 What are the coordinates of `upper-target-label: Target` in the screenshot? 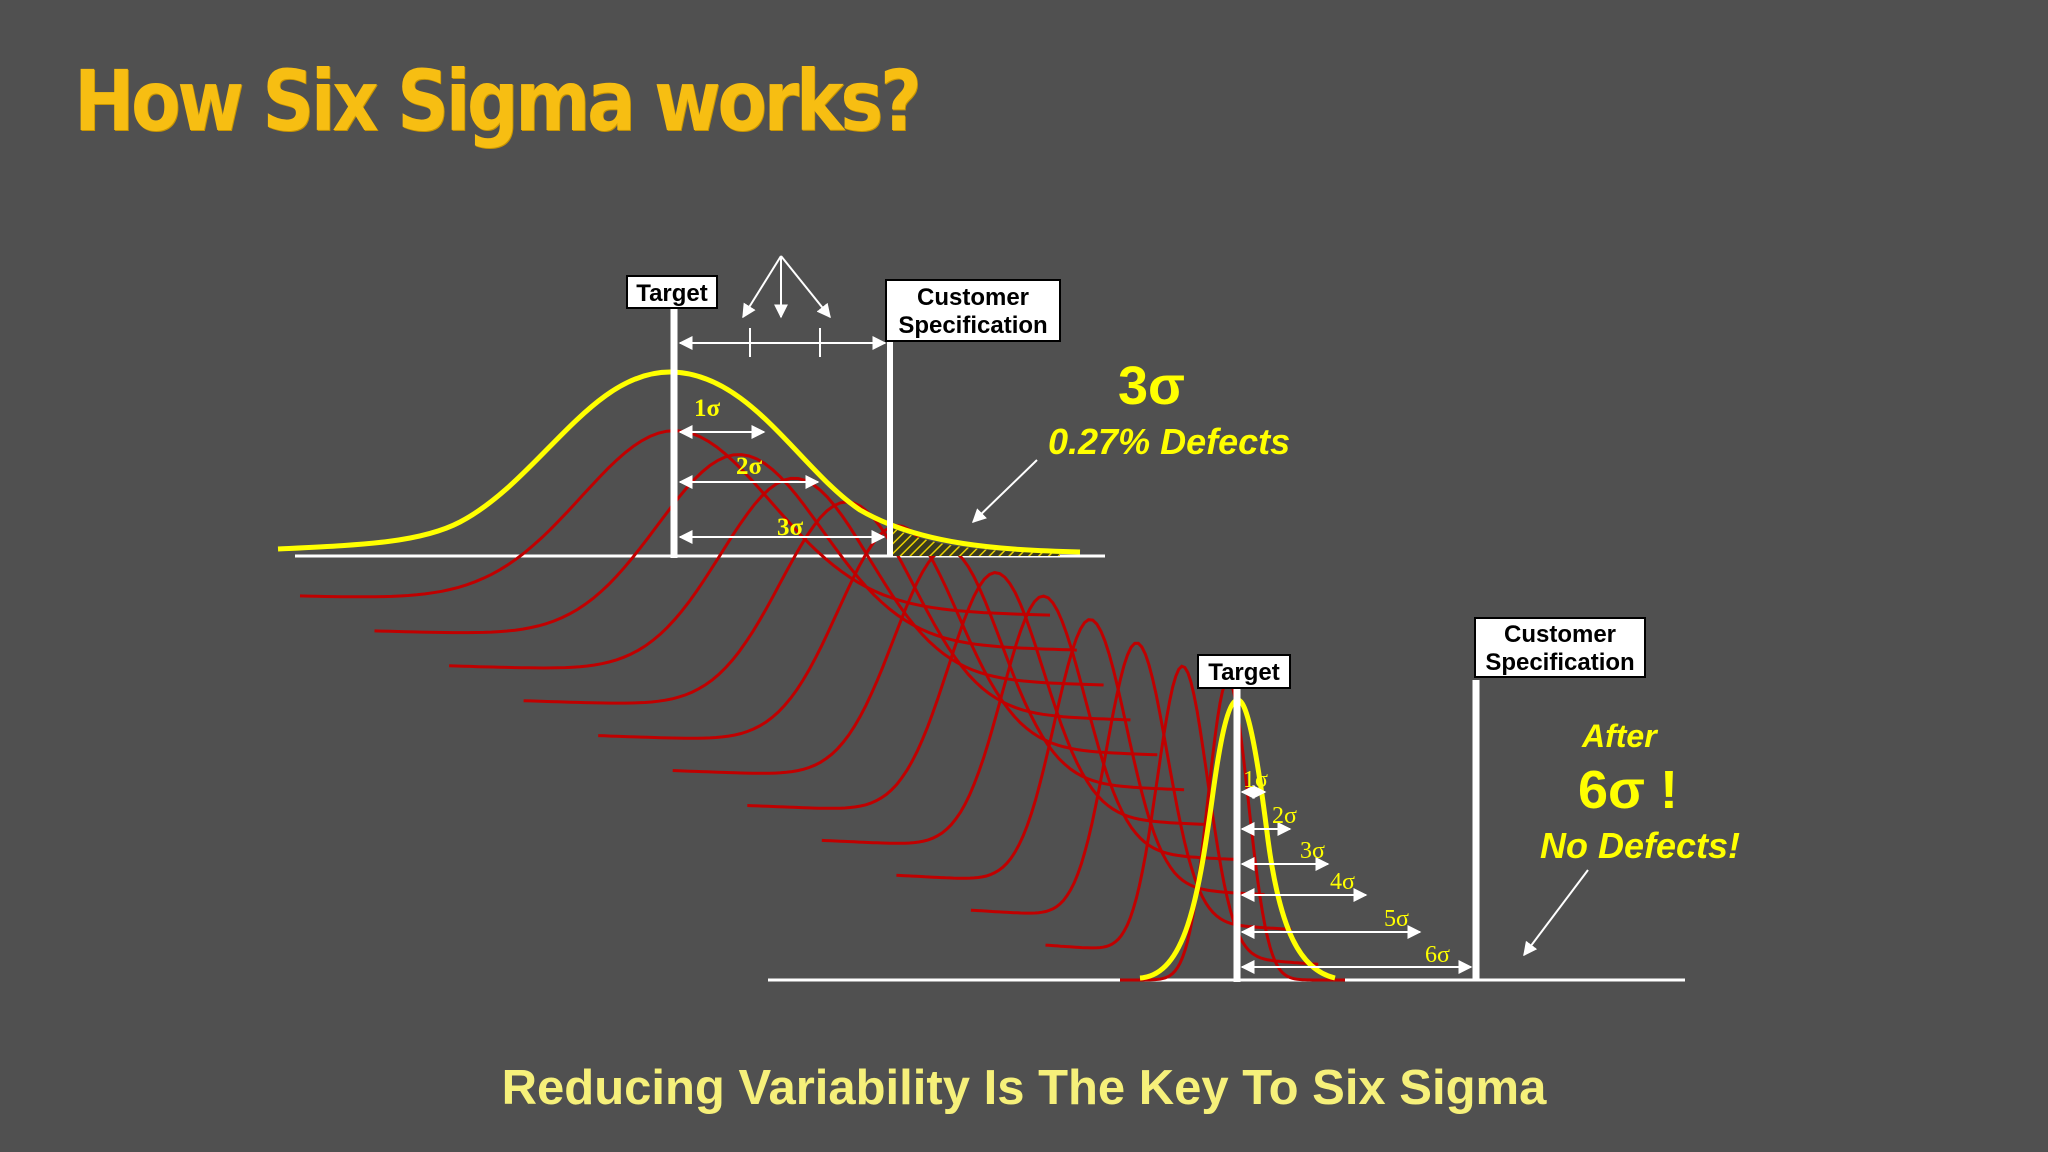 It's located at (672, 293).